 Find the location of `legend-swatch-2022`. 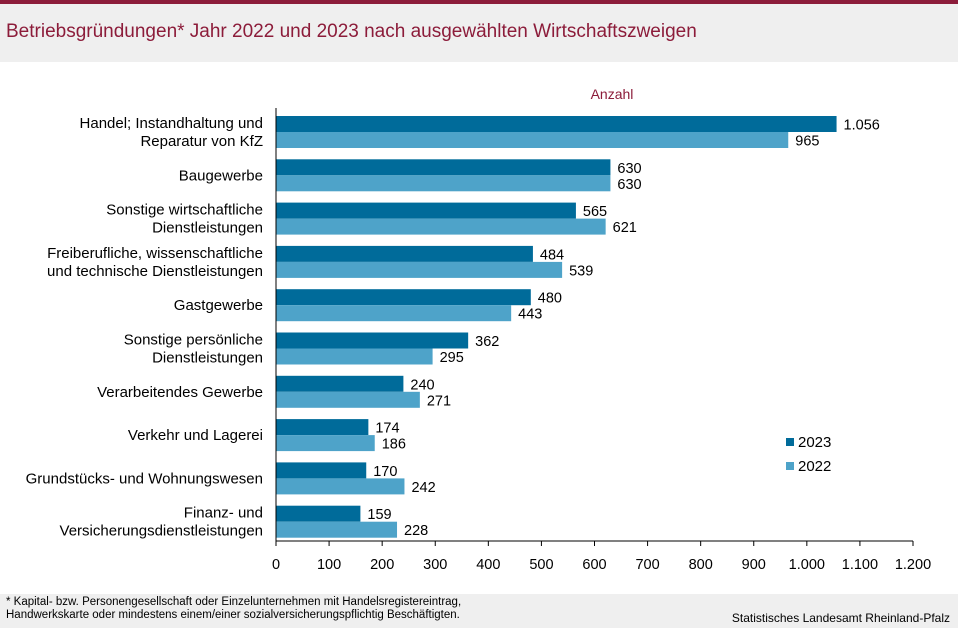

legend-swatch-2022 is located at coordinates (790, 466).